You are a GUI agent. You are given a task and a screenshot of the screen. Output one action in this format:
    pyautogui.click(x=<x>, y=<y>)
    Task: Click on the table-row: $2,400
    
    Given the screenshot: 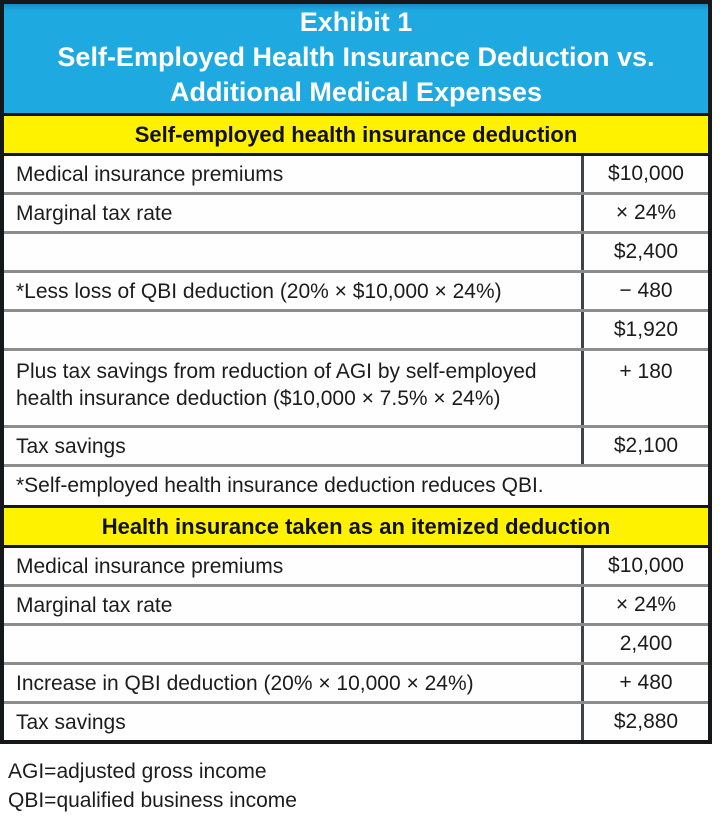 What is the action you would take?
    pyautogui.click(x=356, y=253)
    